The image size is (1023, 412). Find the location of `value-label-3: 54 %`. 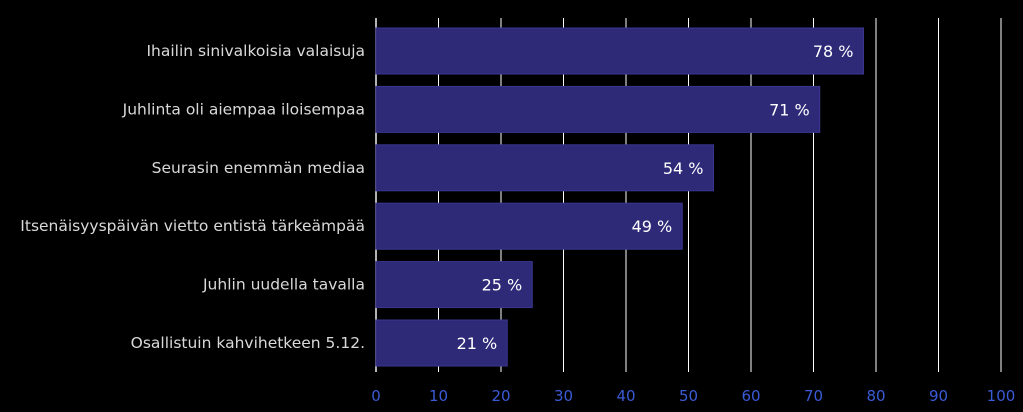

value-label-3: 54 % is located at coordinates (683, 168).